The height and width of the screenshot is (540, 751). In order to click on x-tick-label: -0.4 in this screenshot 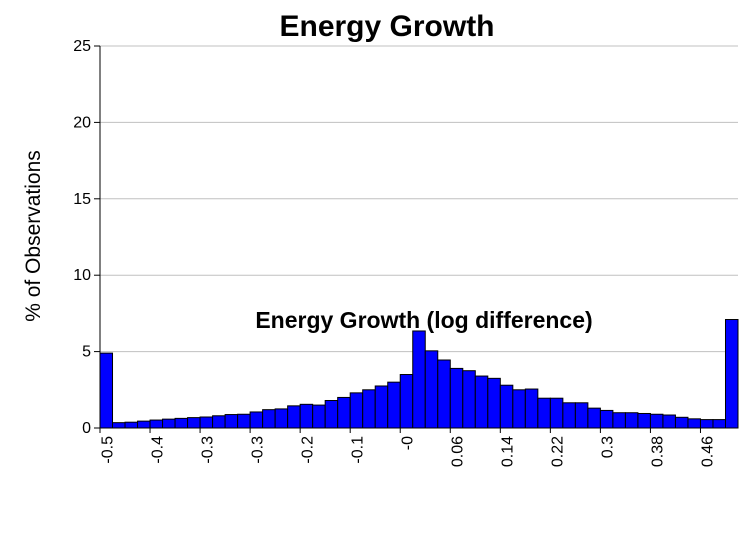, I will do `click(157, 450)`.